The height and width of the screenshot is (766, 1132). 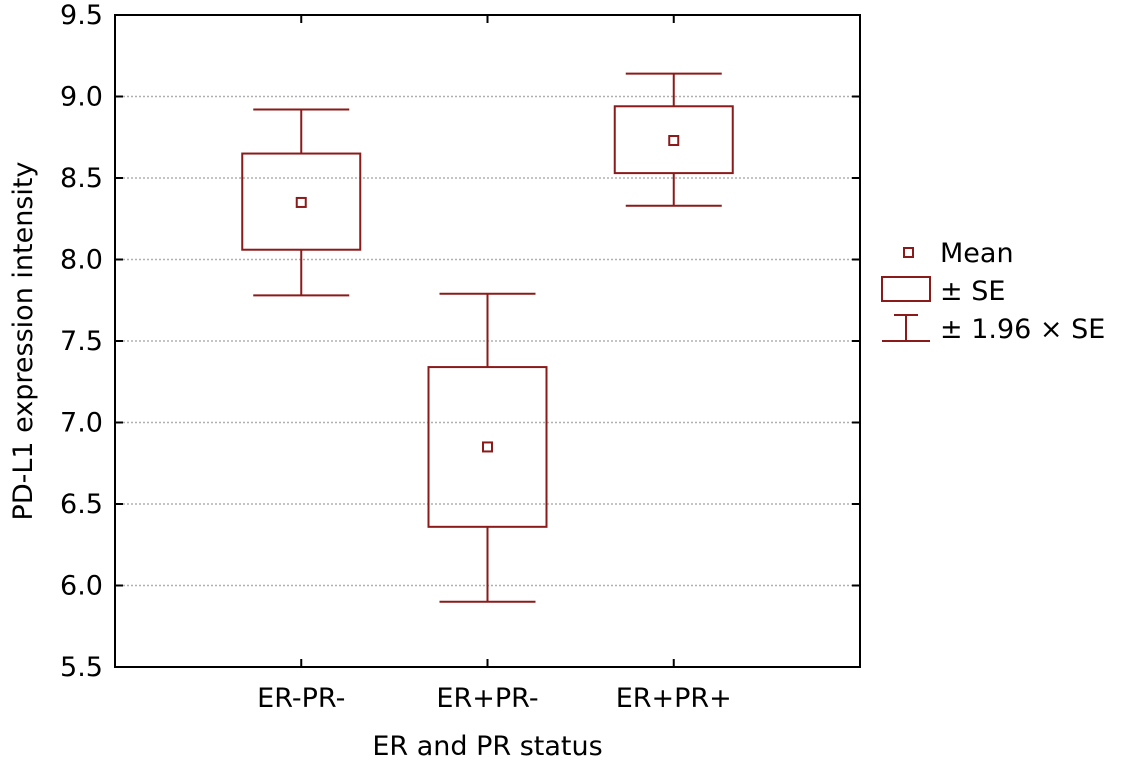 I want to click on x-tick-label: ER+PR-, so click(x=487, y=698).